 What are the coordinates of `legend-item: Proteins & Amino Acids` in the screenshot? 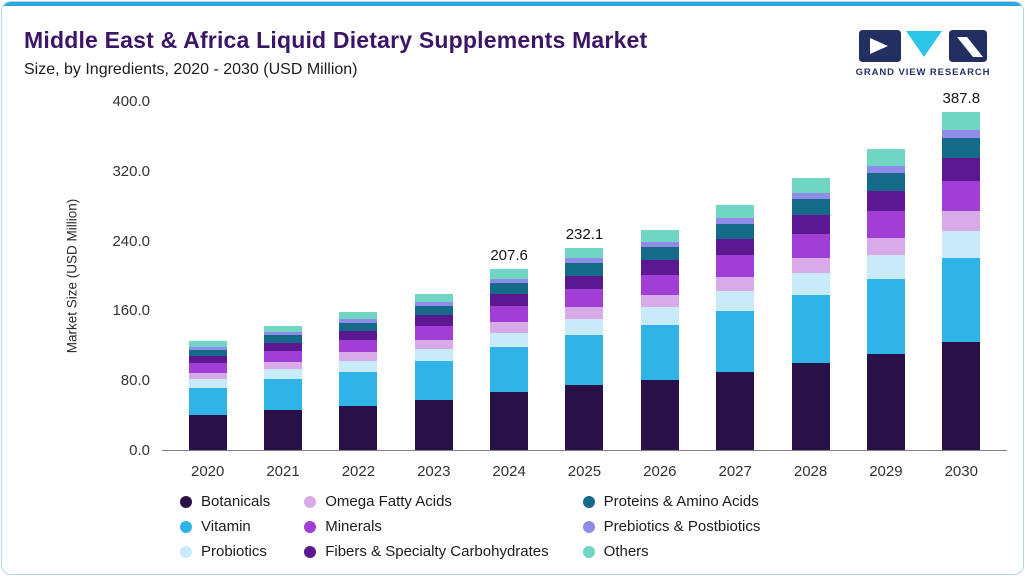 It's located at (671, 501).